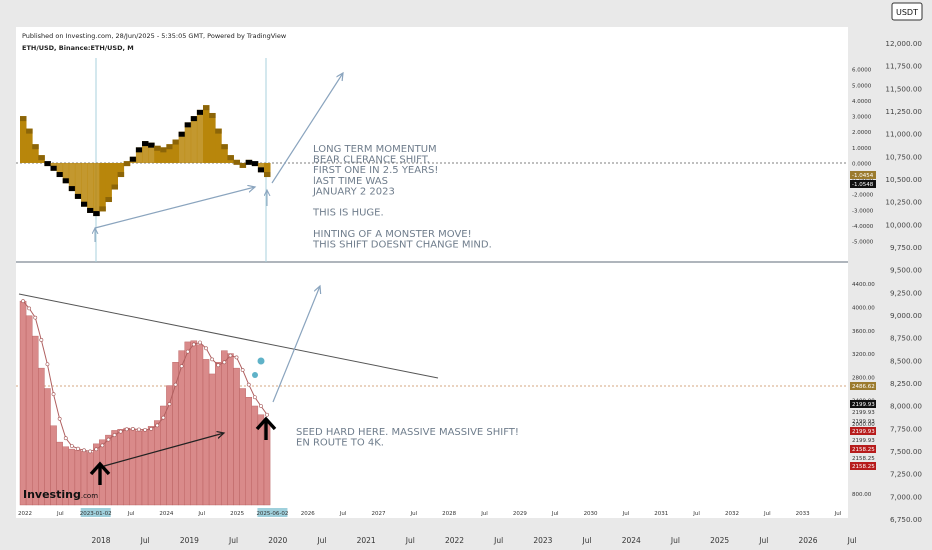 Image resolution: width=932 pixels, height=550 pixels. I want to click on price-y-tick-label: 2000.00, so click(863, 425).